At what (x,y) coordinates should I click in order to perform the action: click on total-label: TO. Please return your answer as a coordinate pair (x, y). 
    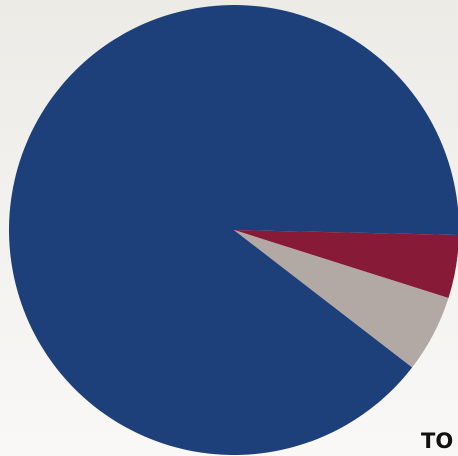
    Looking at the image, I should click on (437, 441).